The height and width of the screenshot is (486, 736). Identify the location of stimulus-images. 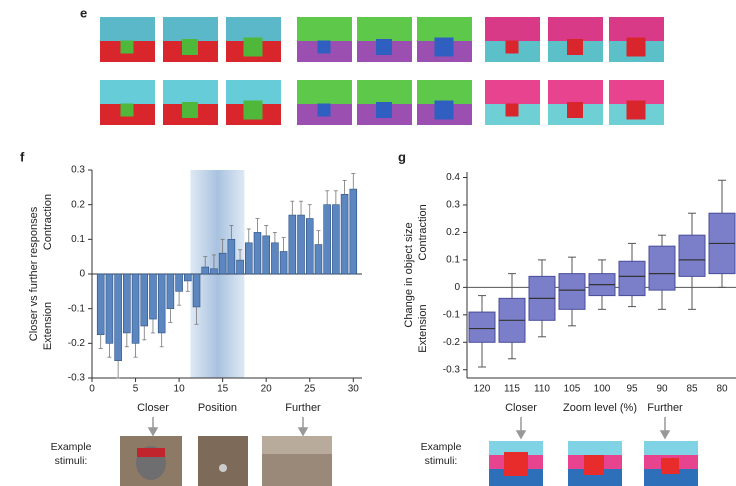
(593, 463).